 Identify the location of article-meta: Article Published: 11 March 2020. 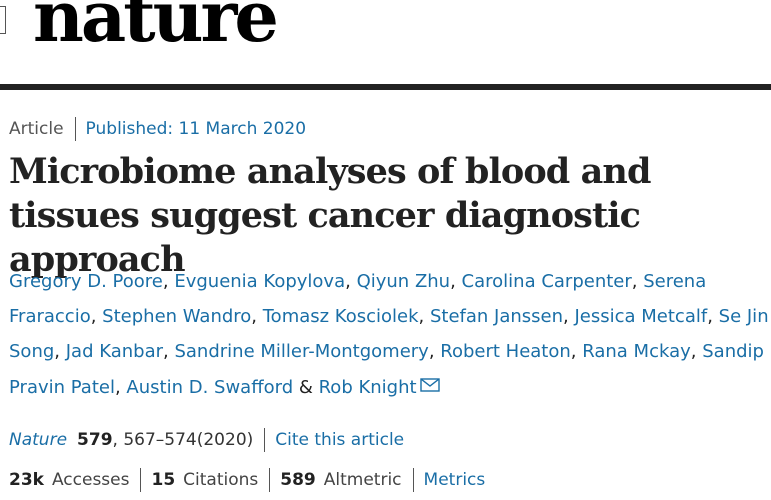
(157, 129).